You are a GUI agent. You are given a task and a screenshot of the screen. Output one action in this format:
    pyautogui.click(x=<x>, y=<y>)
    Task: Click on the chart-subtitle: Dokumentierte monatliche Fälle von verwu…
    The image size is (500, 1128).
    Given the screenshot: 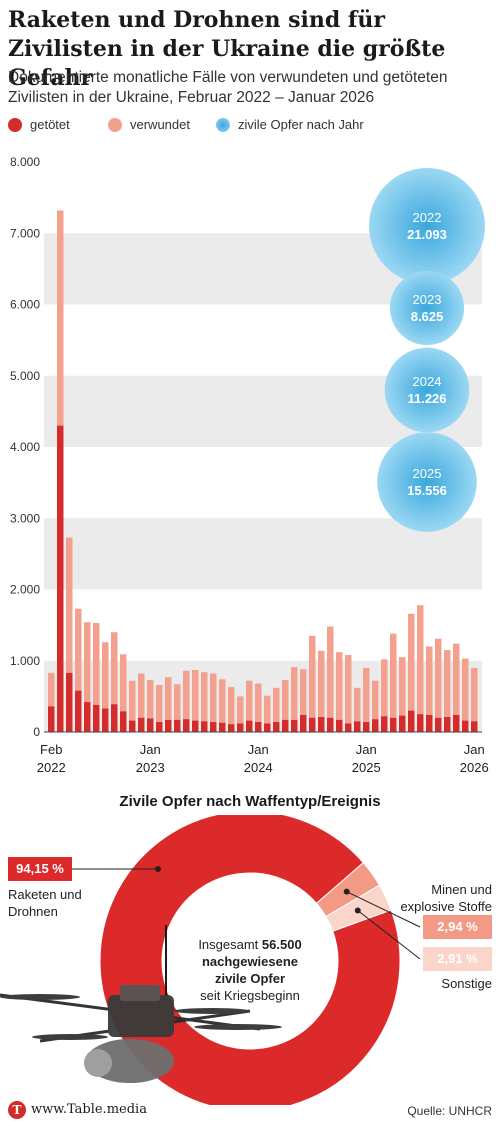 What is the action you would take?
    pyautogui.click(x=228, y=87)
    